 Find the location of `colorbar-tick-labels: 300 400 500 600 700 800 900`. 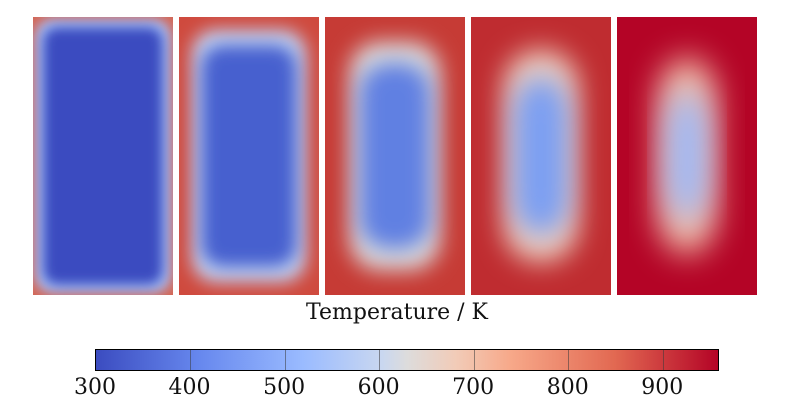

colorbar-tick-labels: 300 400 500 600 700 800 900 is located at coordinates (397, 390).